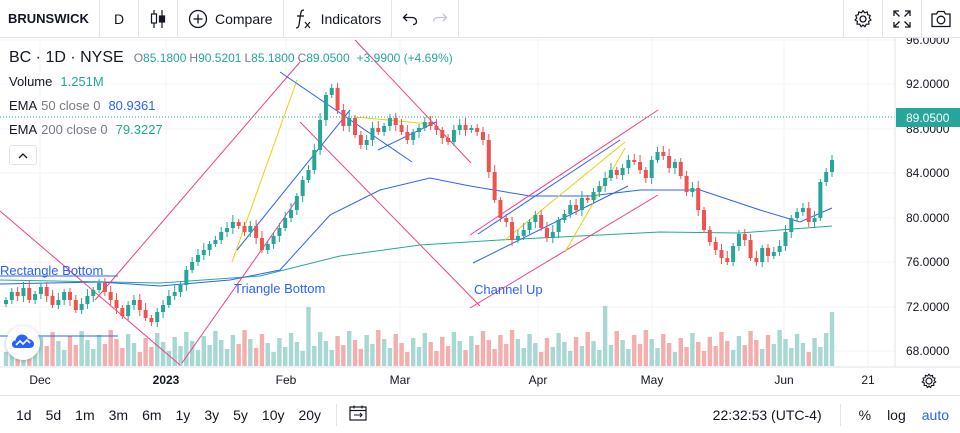 The width and height of the screenshot is (960, 433). I want to click on cloud-logo-icon, so click(23, 343).